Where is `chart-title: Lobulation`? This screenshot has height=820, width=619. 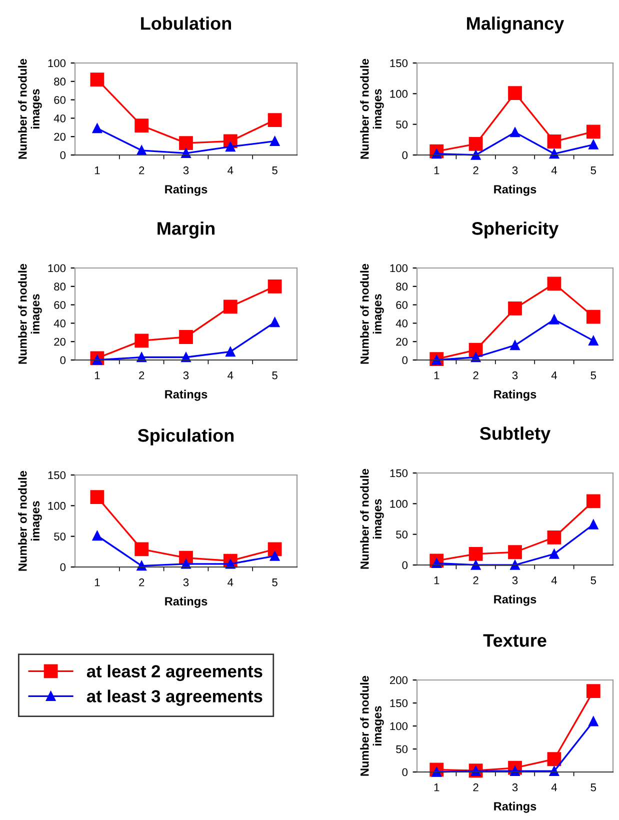
chart-title: Lobulation is located at coordinates (186, 23).